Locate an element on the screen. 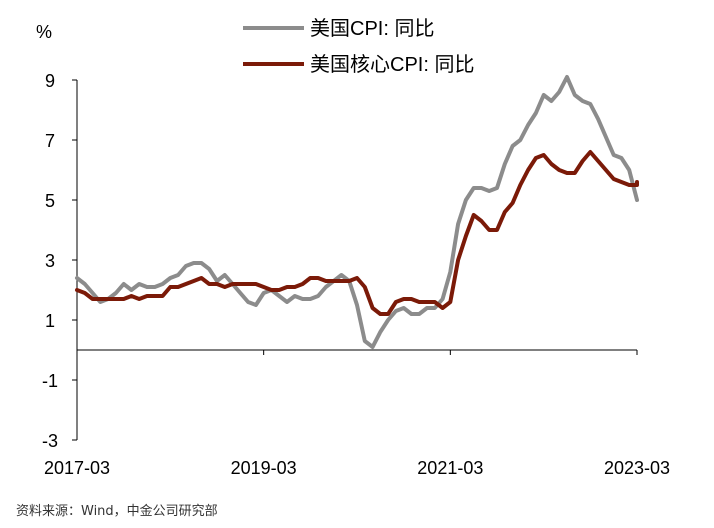 The height and width of the screenshot is (528, 714). y-tick-label: 1 is located at coordinates (50, 321).